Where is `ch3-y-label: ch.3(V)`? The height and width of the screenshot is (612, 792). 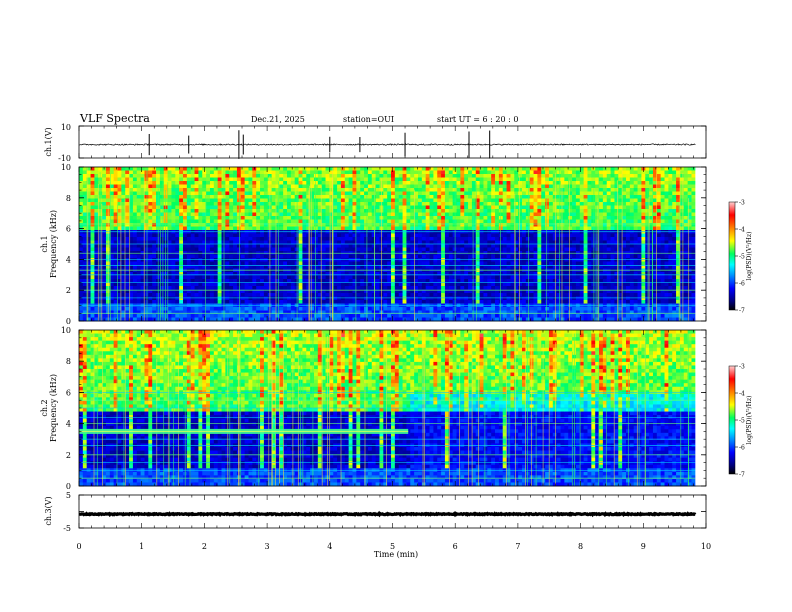
ch3-y-label: ch.3(V) is located at coordinates (48, 510).